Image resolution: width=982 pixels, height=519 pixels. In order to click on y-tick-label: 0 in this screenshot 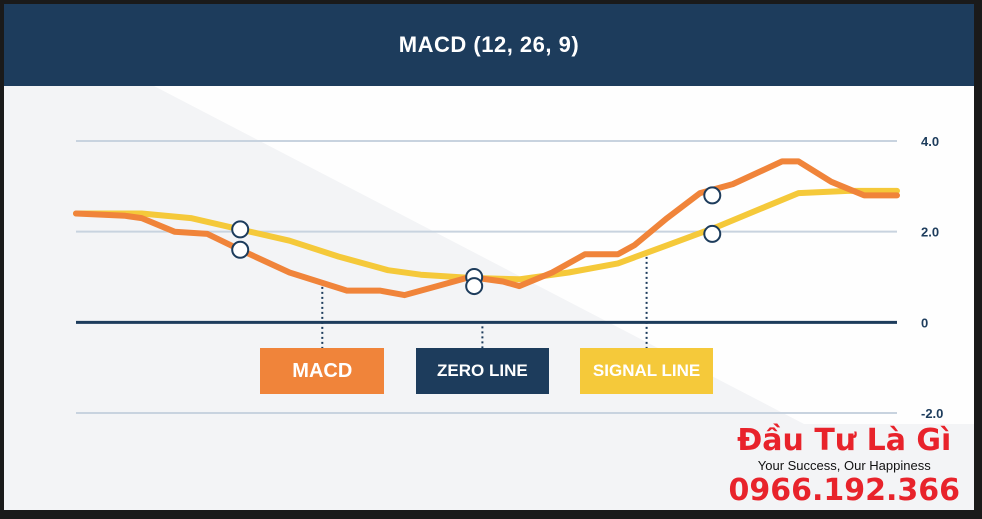, I will do `click(924, 322)`.